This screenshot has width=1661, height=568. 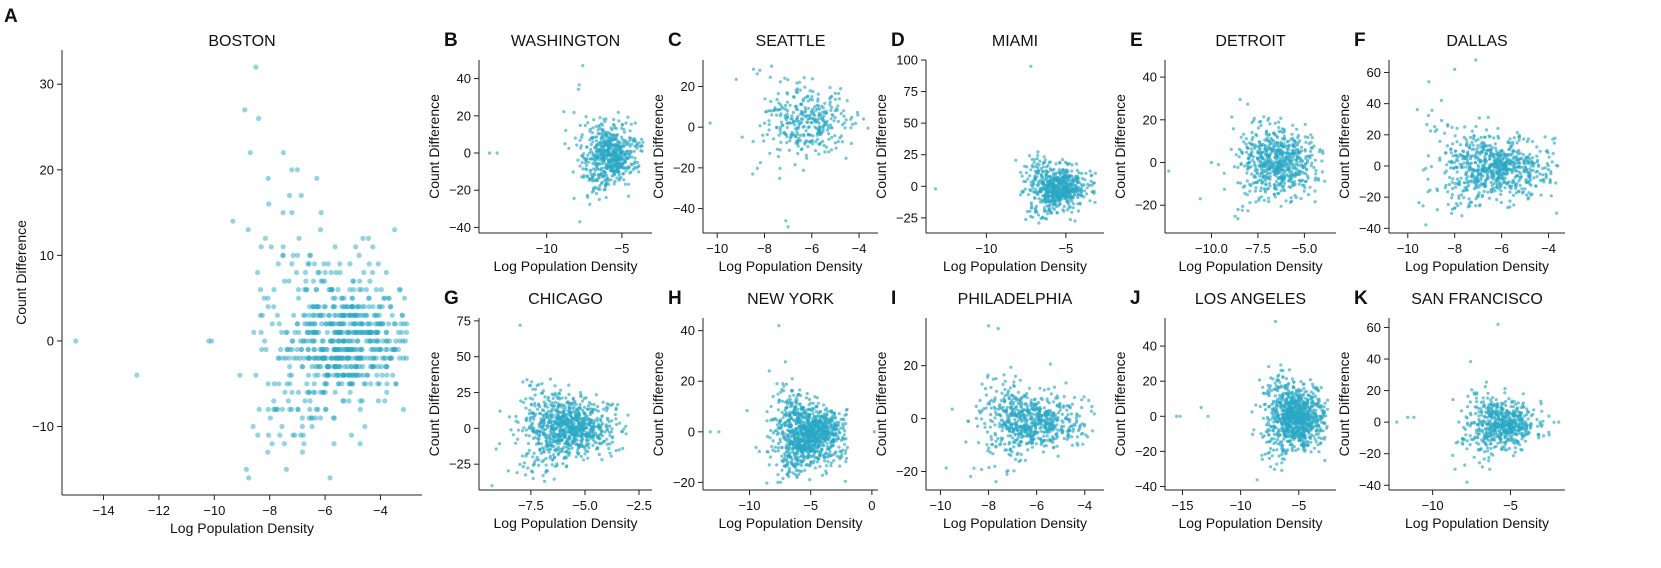 I want to click on x-axis-label: Log Population Density, so click(x=1477, y=266).